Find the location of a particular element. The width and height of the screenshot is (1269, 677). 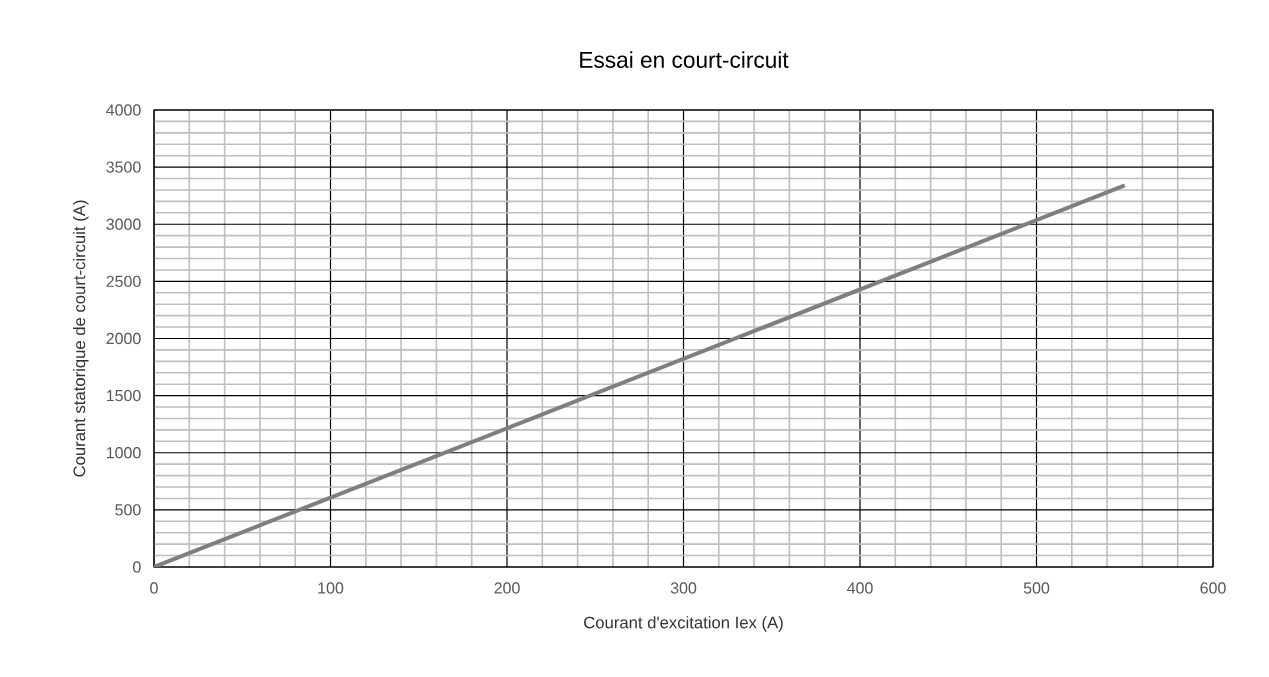

y-tick-label: 500 is located at coordinates (128, 510).